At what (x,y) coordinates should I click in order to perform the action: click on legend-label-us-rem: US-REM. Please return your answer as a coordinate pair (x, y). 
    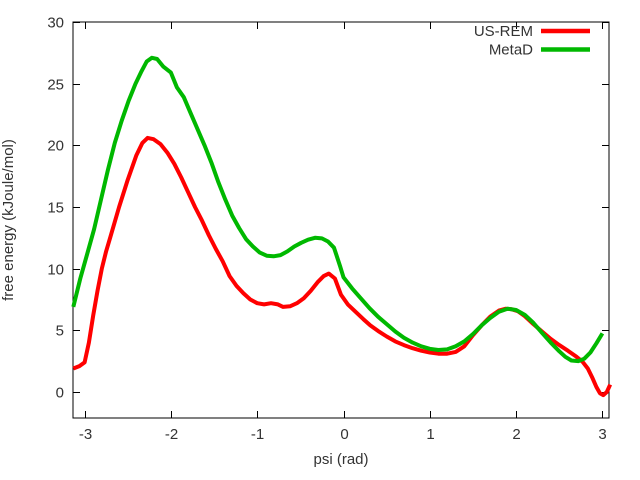
    Looking at the image, I should click on (503, 31).